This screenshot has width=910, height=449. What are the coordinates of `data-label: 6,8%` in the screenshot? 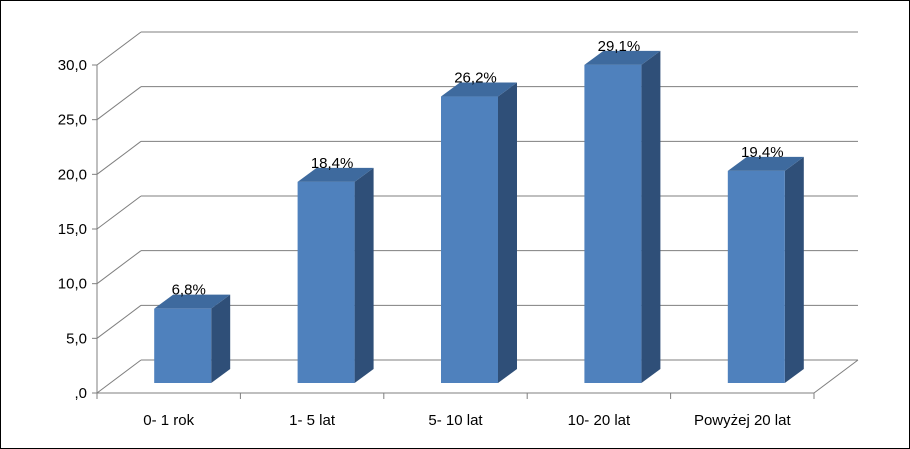 It's located at (189, 290).